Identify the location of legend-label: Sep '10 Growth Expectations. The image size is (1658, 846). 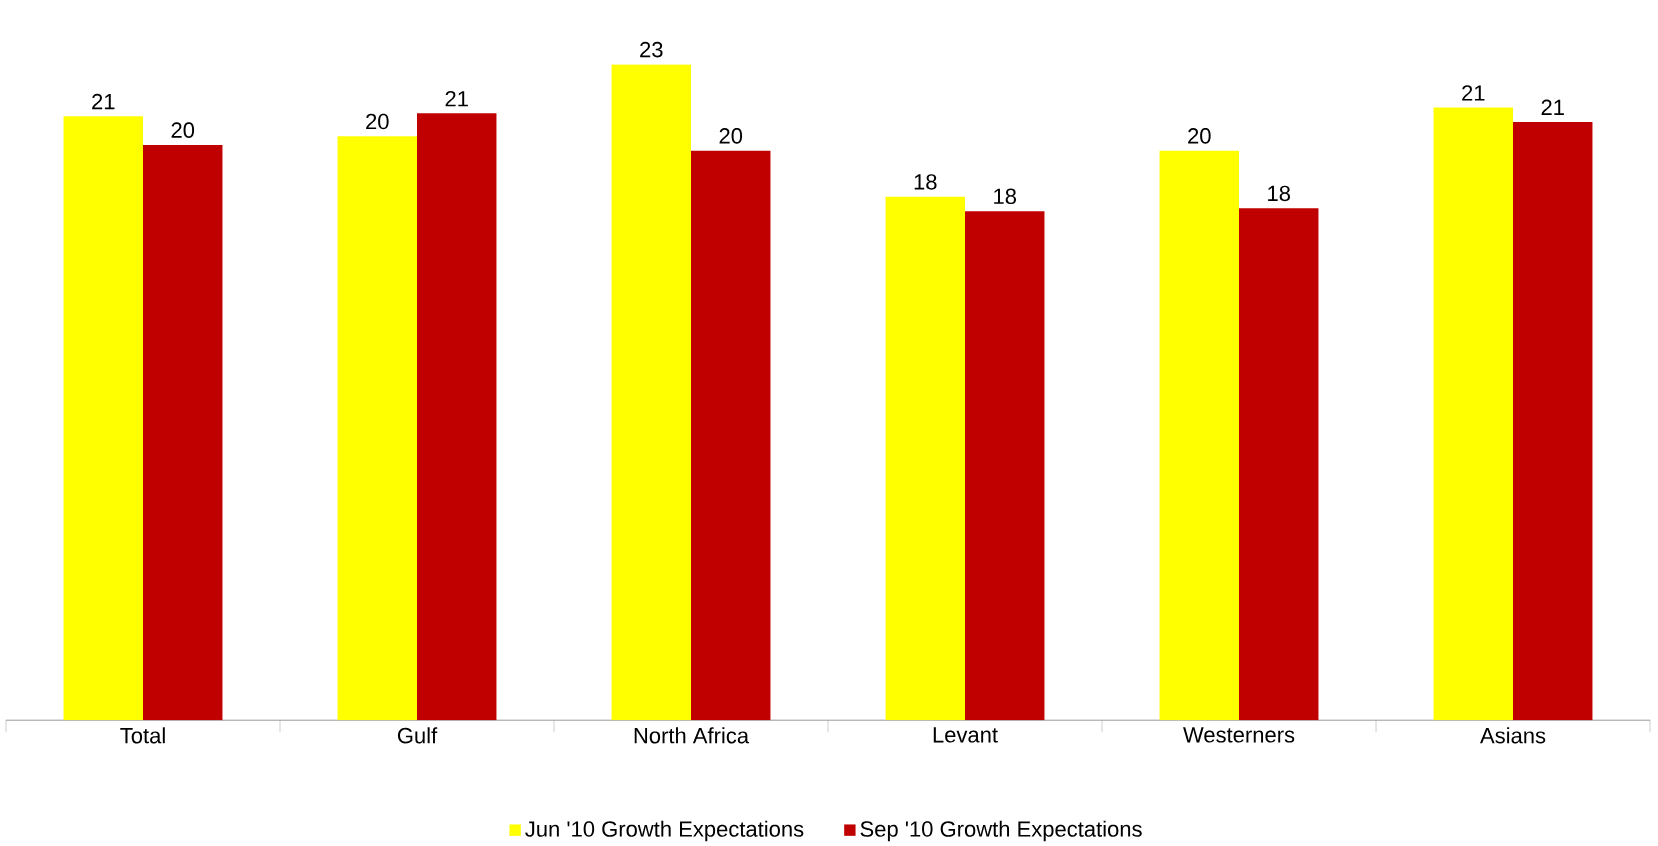
(1001, 831).